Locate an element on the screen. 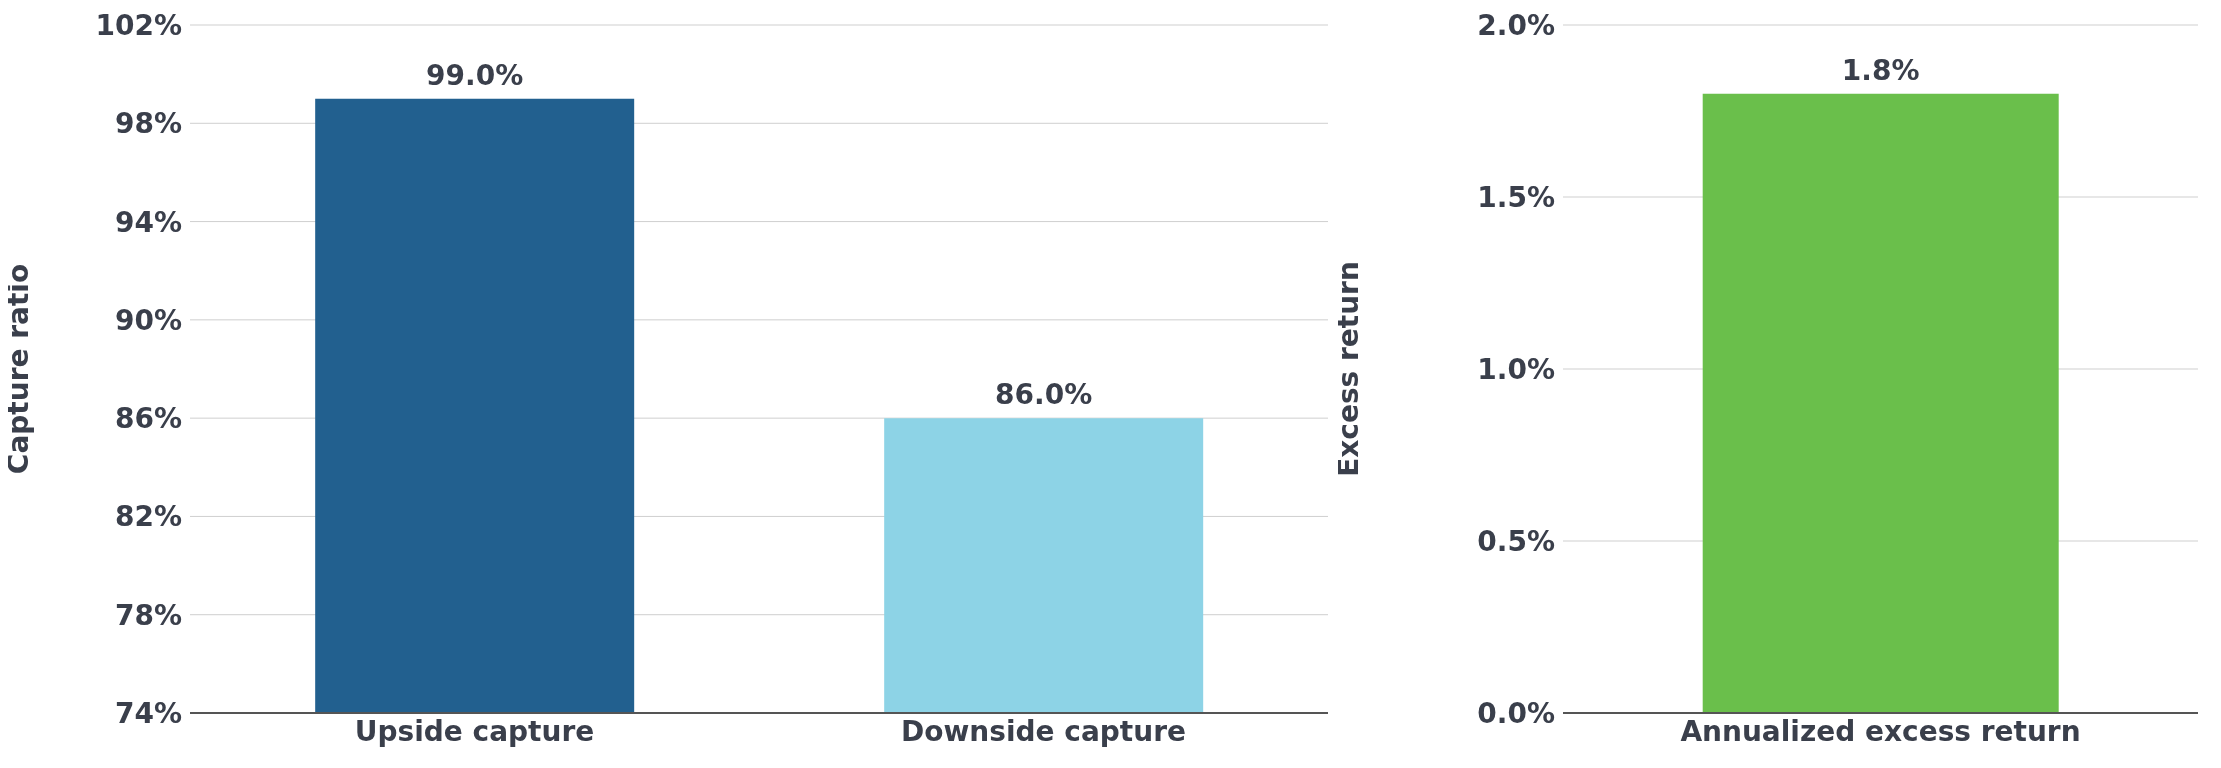 The height and width of the screenshot is (768, 2221). y-tick-label: 102% is located at coordinates (138, 25).